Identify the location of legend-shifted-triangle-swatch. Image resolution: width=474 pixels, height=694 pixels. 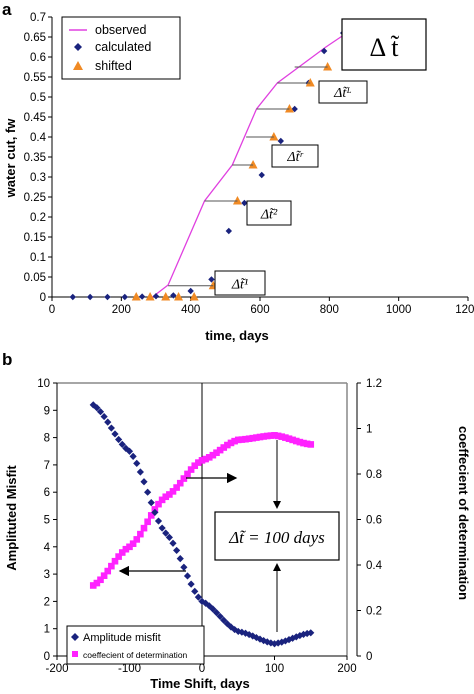
(78, 65).